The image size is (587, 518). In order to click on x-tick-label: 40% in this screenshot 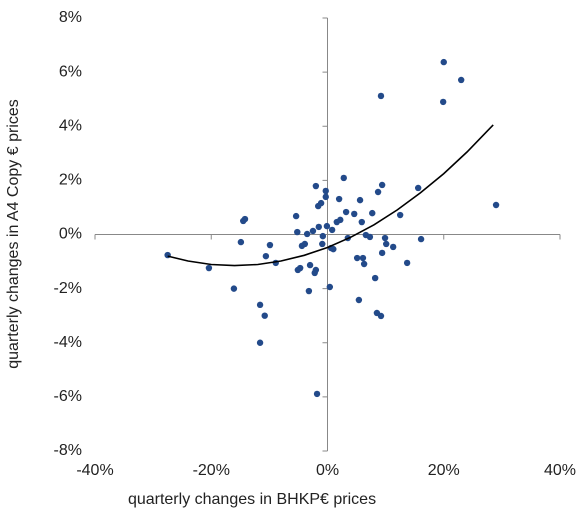, I will do `click(560, 470)`.